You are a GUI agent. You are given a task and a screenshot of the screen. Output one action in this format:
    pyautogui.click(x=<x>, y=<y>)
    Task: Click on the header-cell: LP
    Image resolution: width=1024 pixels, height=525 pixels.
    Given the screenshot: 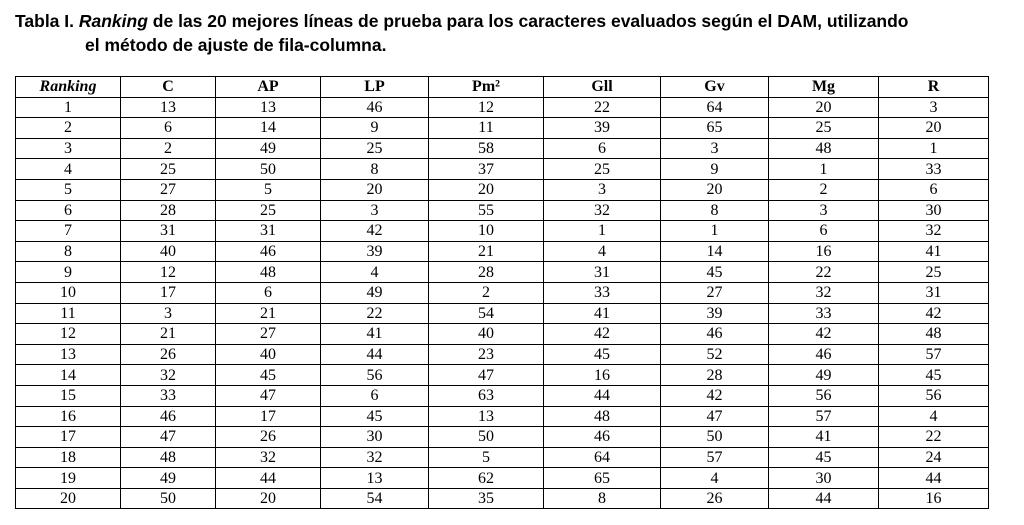 What is the action you would take?
    pyautogui.click(x=374, y=87)
    